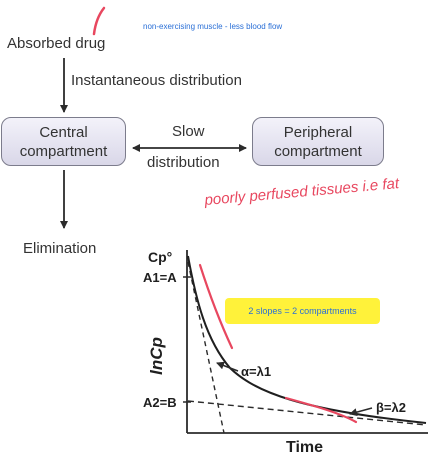  Describe the element at coordinates (361, 412) in the screenshot. I see `beta-pointer-arrow` at that location.